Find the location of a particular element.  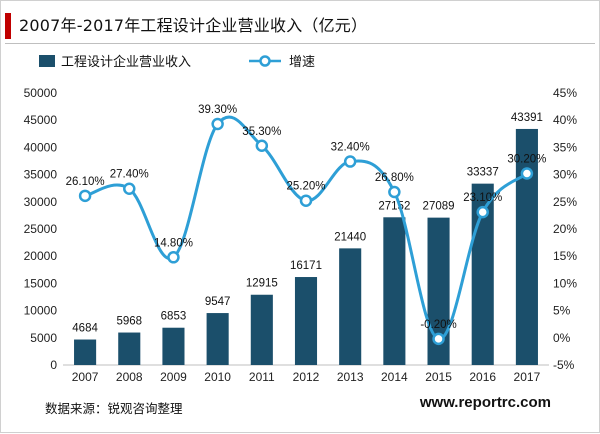

revenue-bar-label: 16171 is located at coordinates (306, 266).